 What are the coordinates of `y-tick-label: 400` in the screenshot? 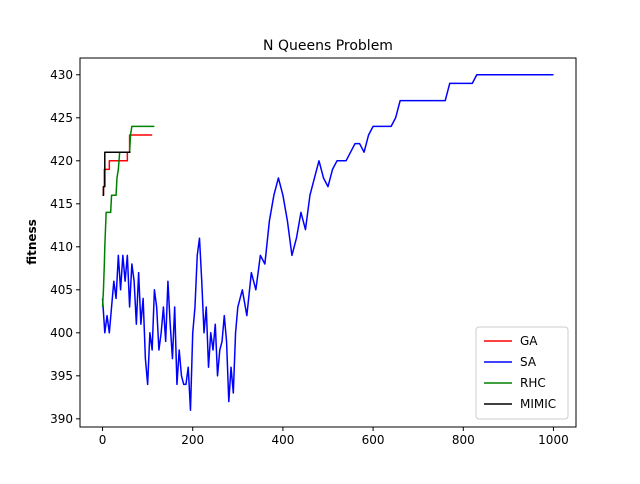 It's located at (61, 333).